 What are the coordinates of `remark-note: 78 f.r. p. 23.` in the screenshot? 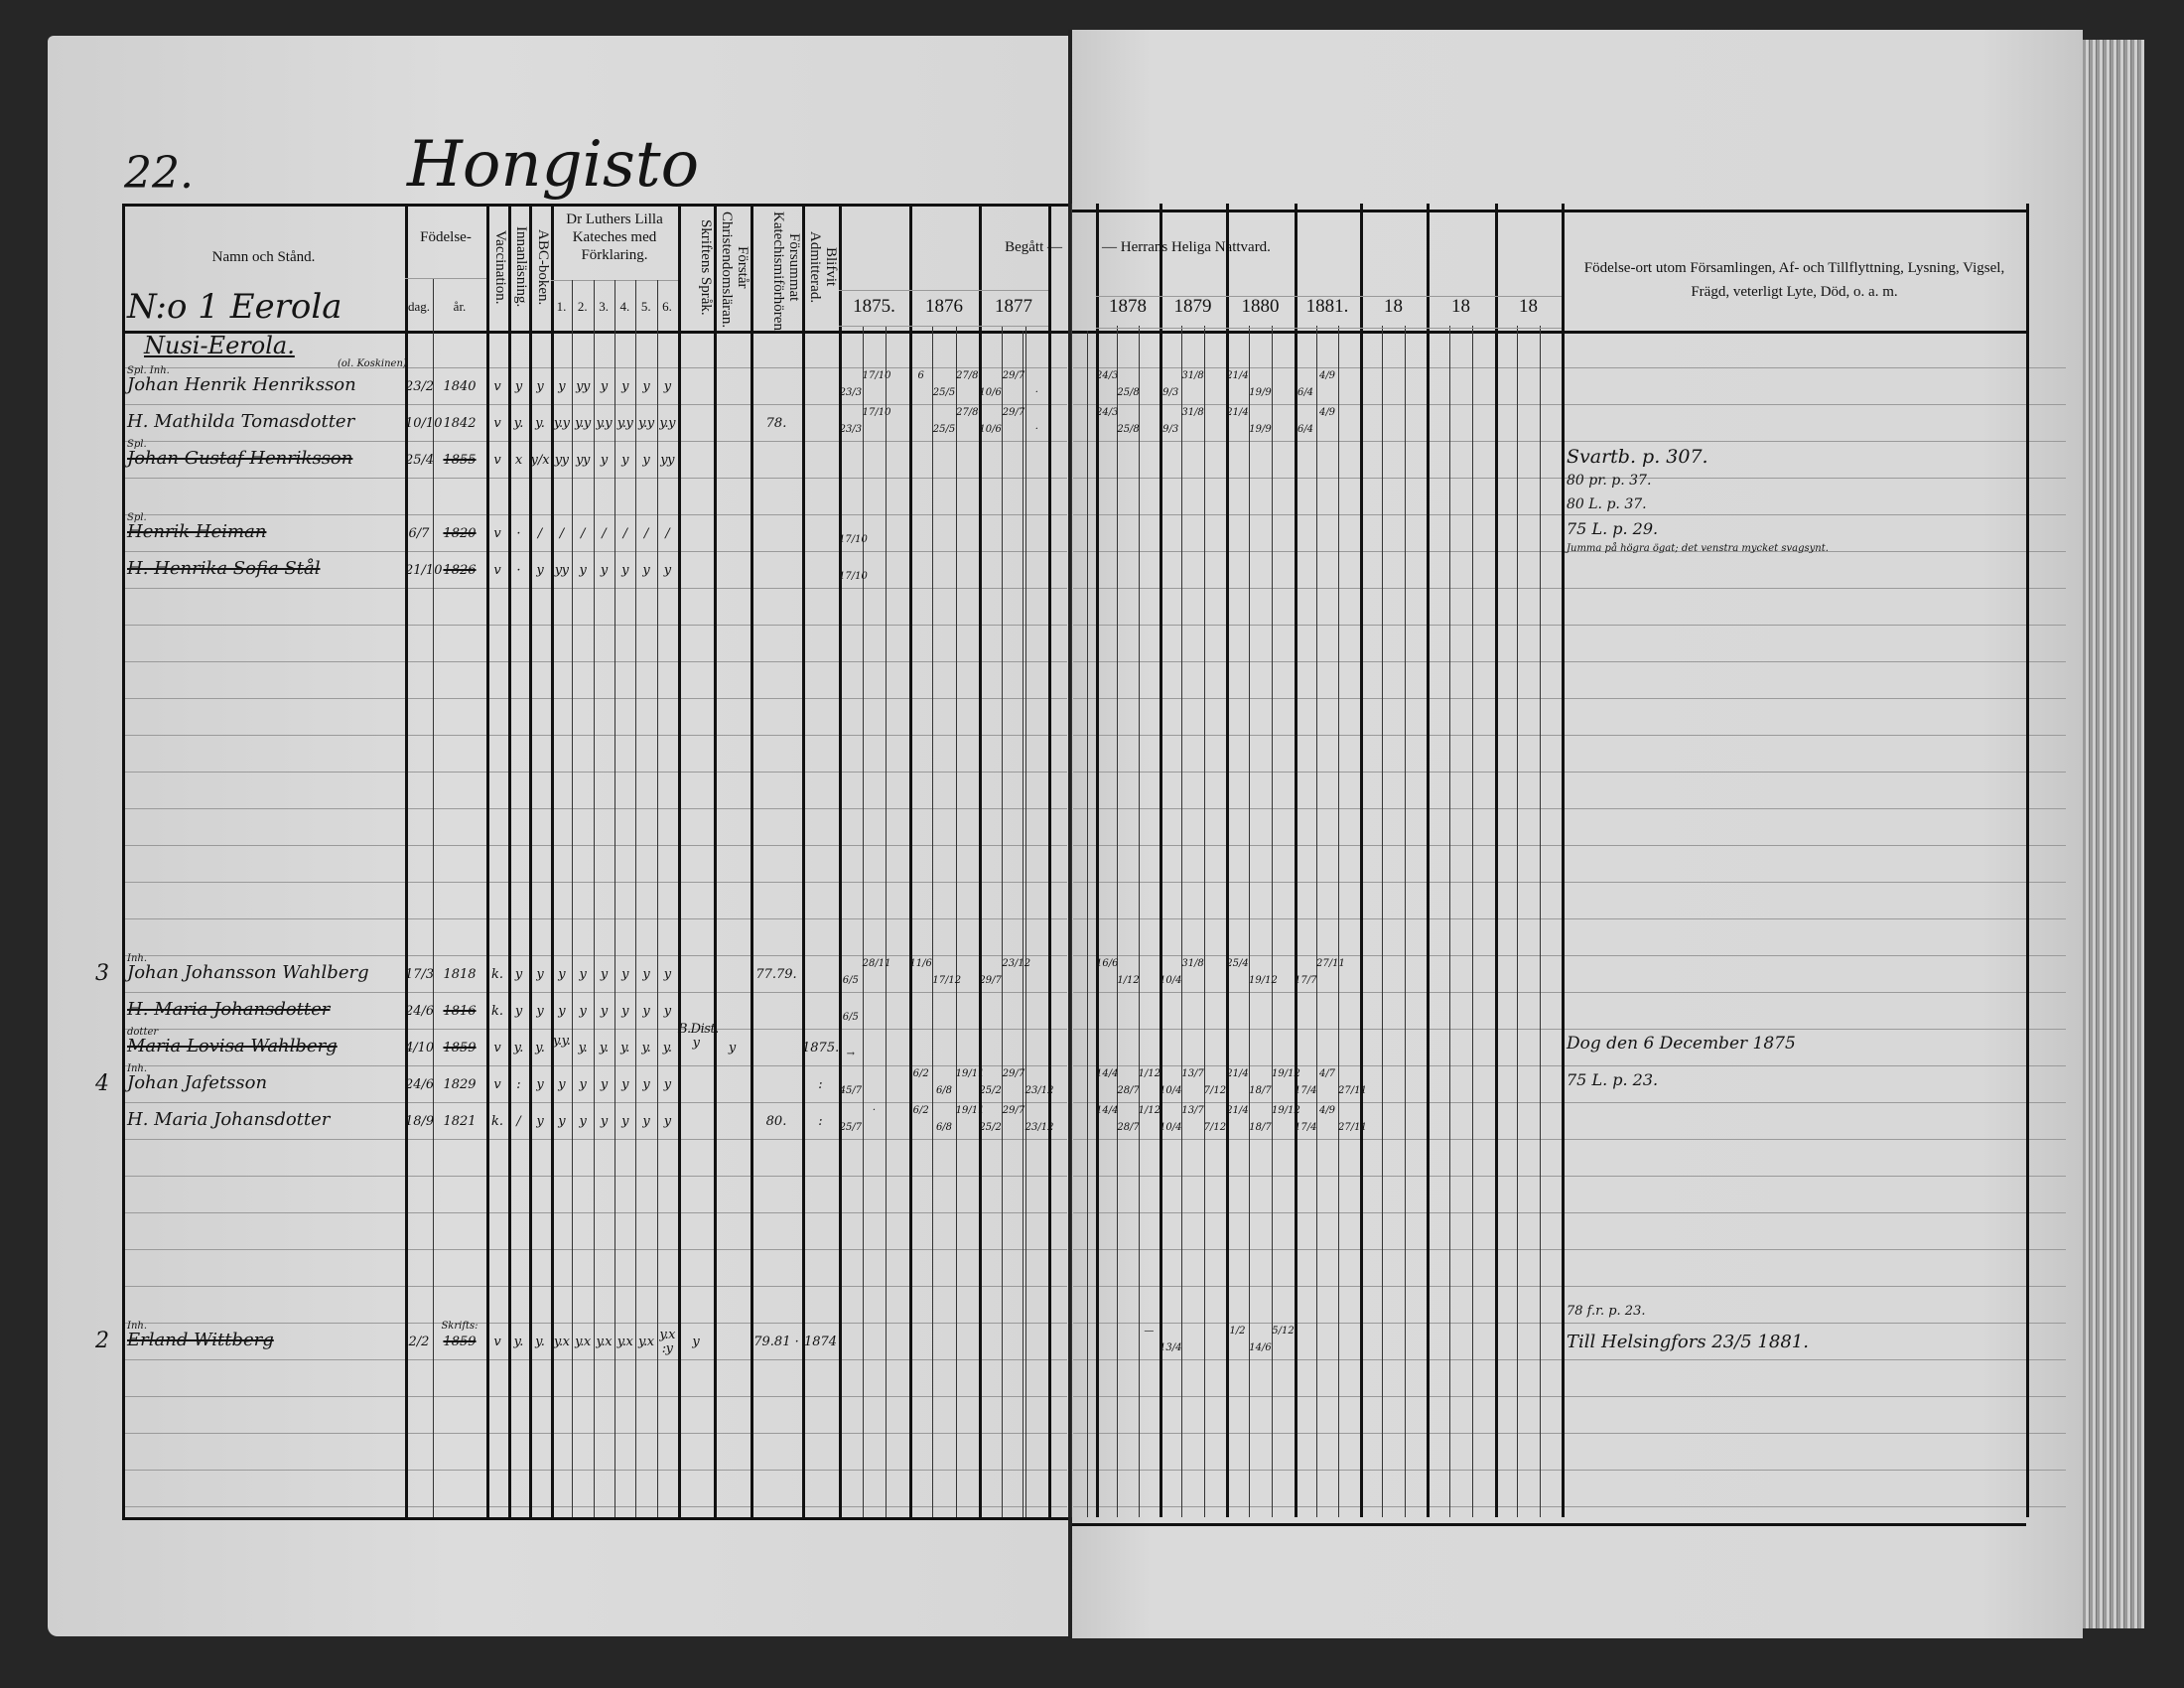 It's located at (1606, 1311).